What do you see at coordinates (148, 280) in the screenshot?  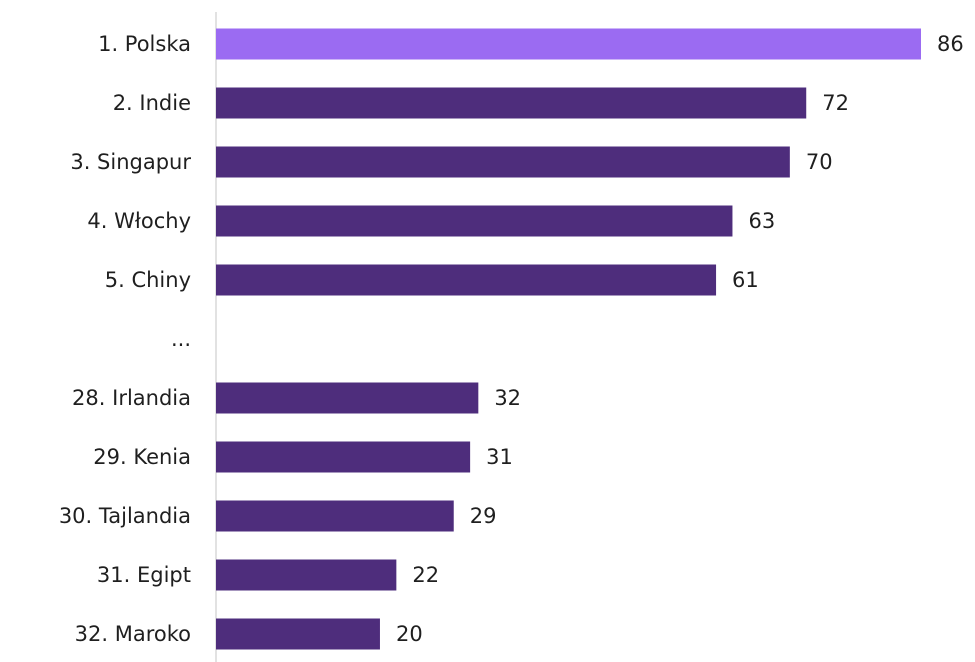 I see `category-label: 5. Chiny` at bounding box center [148, 280].